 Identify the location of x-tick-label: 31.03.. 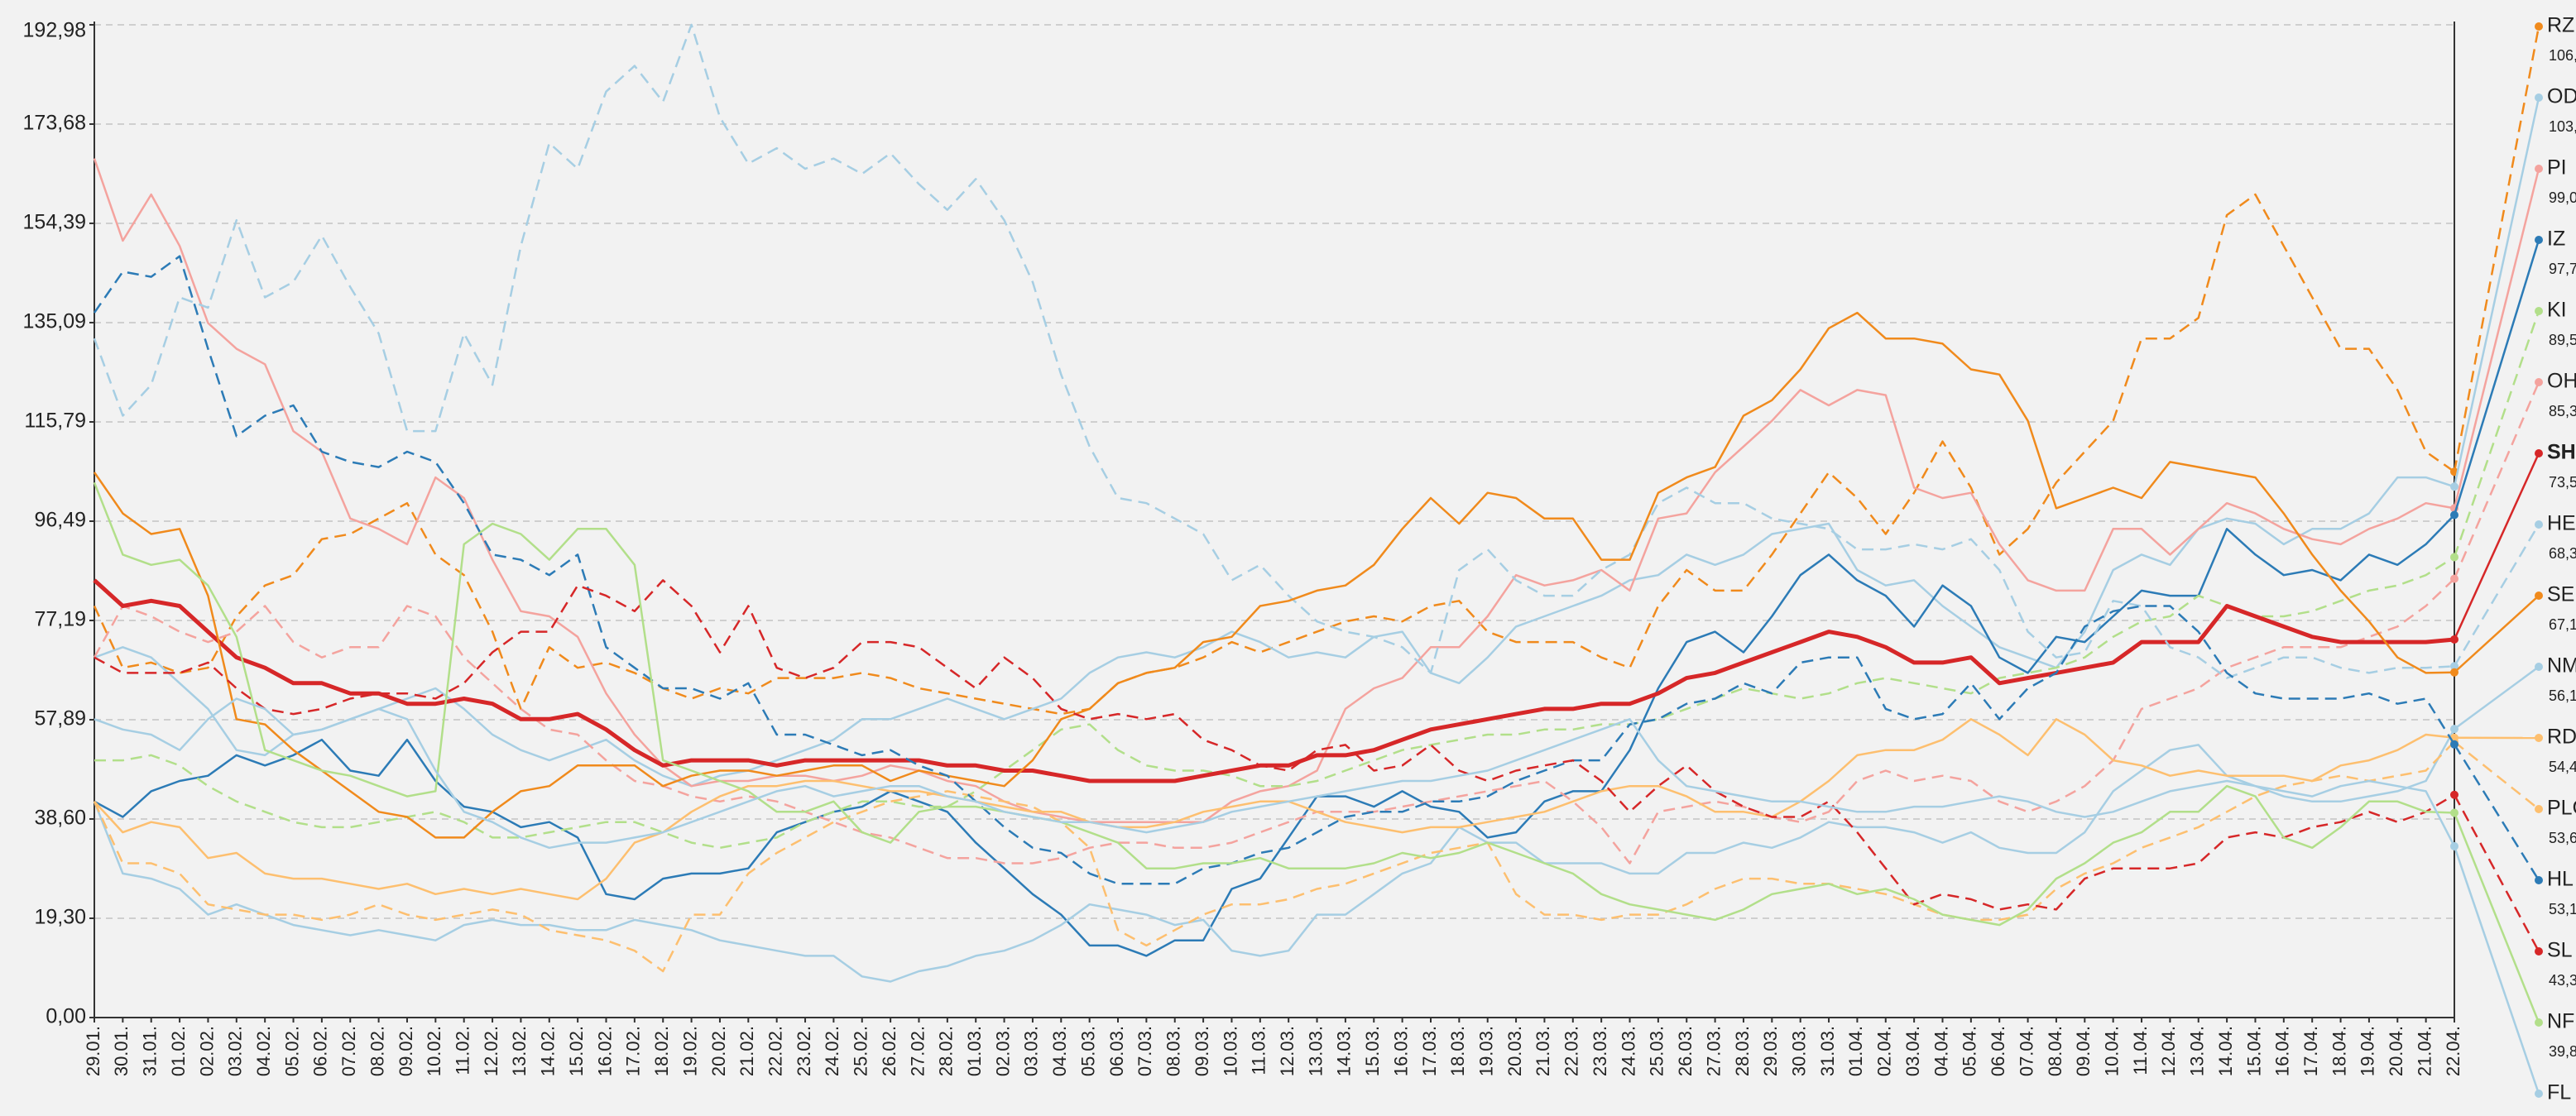
(1828, 1051).